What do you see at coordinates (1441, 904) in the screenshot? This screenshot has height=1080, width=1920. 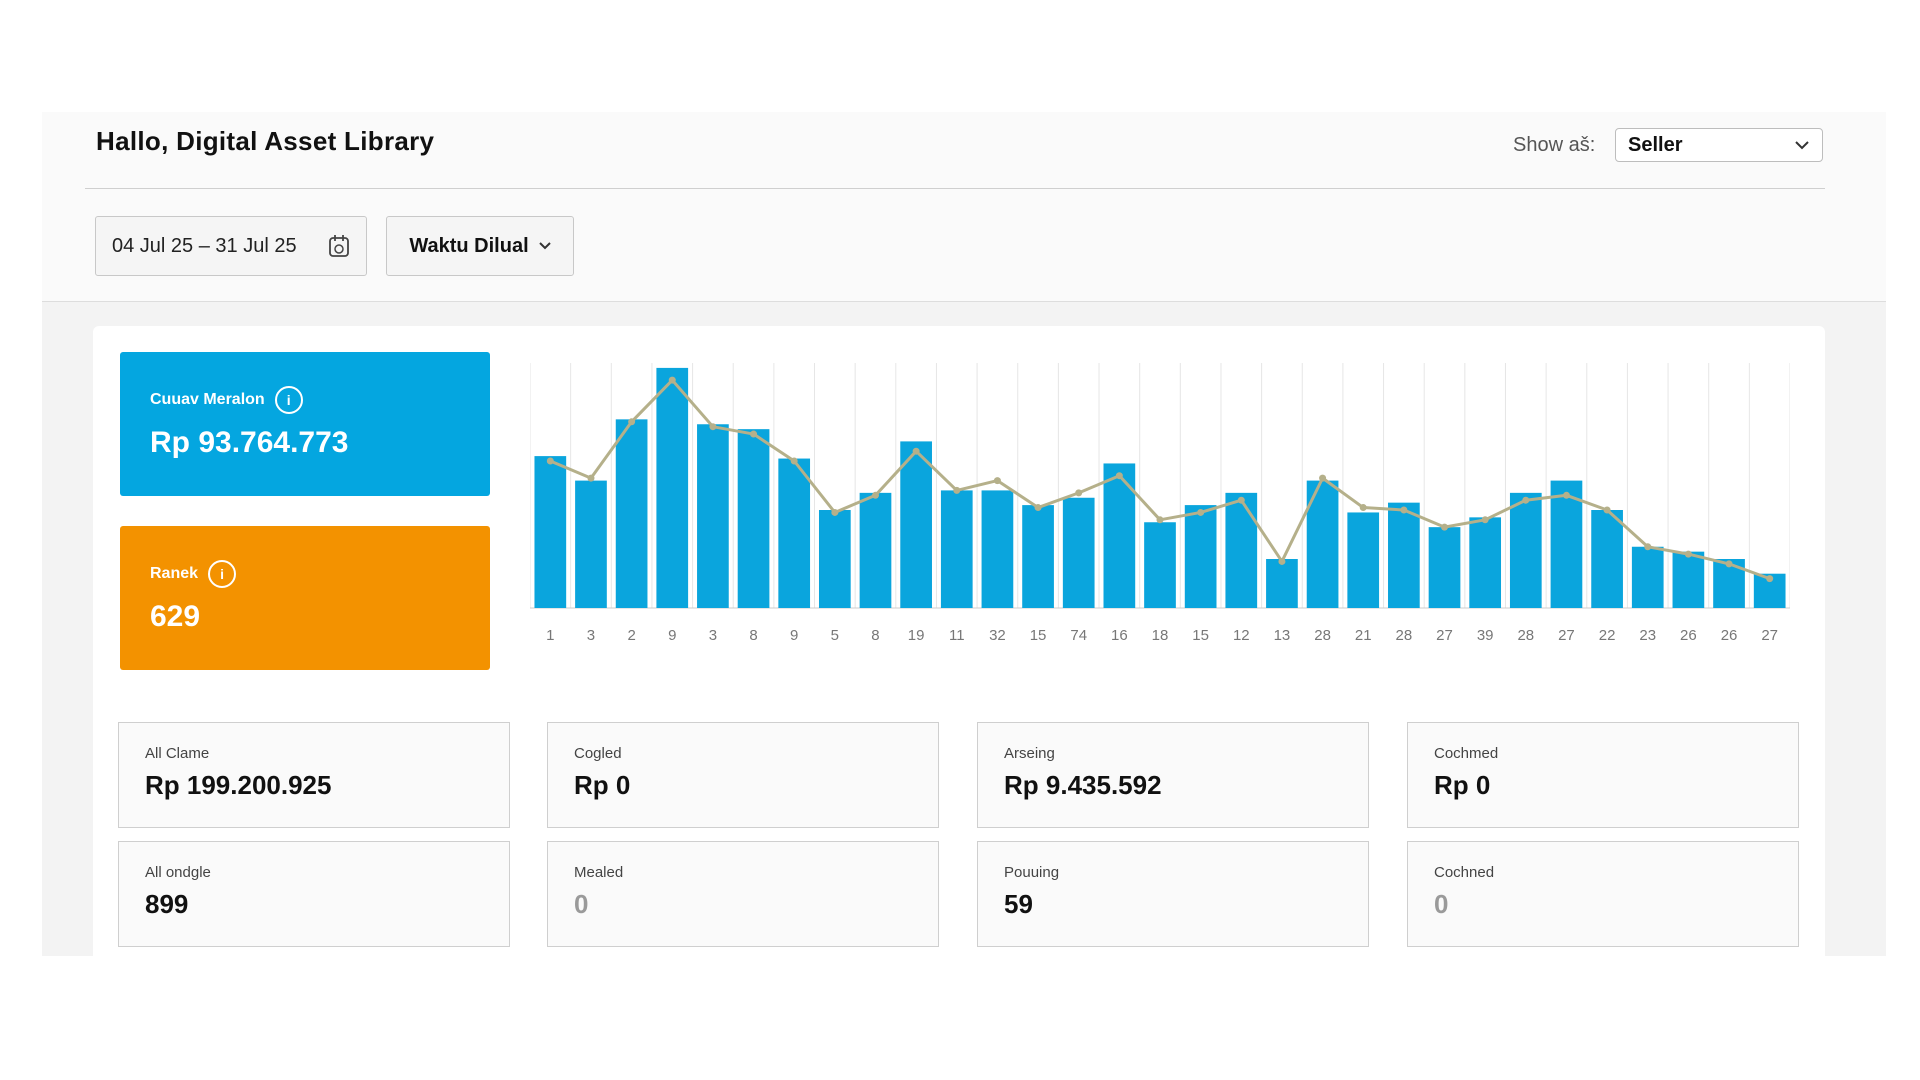 I see `metric-value: 0` at bounding box center [1441, 904].